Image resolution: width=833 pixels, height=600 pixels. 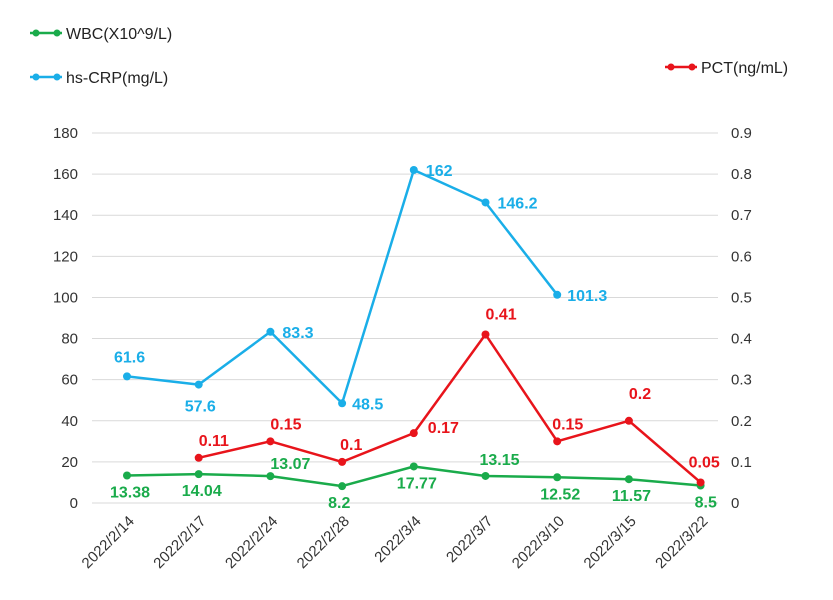 What do you see at coordinates (69, 380) in the screenshot?
I see `left-tick-label: 60` at bounding box center [69, 380].